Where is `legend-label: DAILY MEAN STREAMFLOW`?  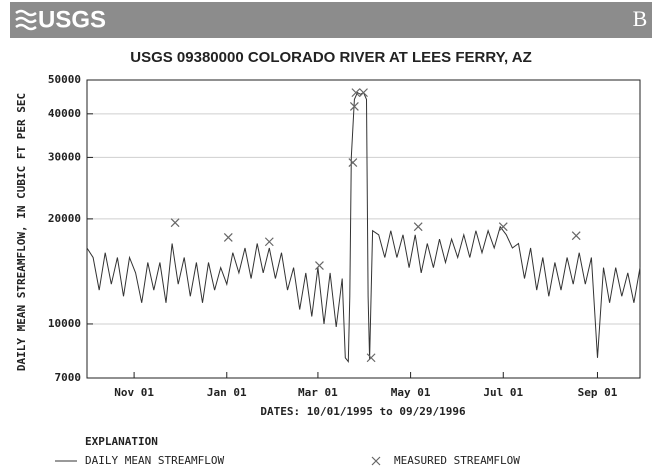 legend-label: DAILY MEAN STREAMFLOW is located at coordinates (154, 460).